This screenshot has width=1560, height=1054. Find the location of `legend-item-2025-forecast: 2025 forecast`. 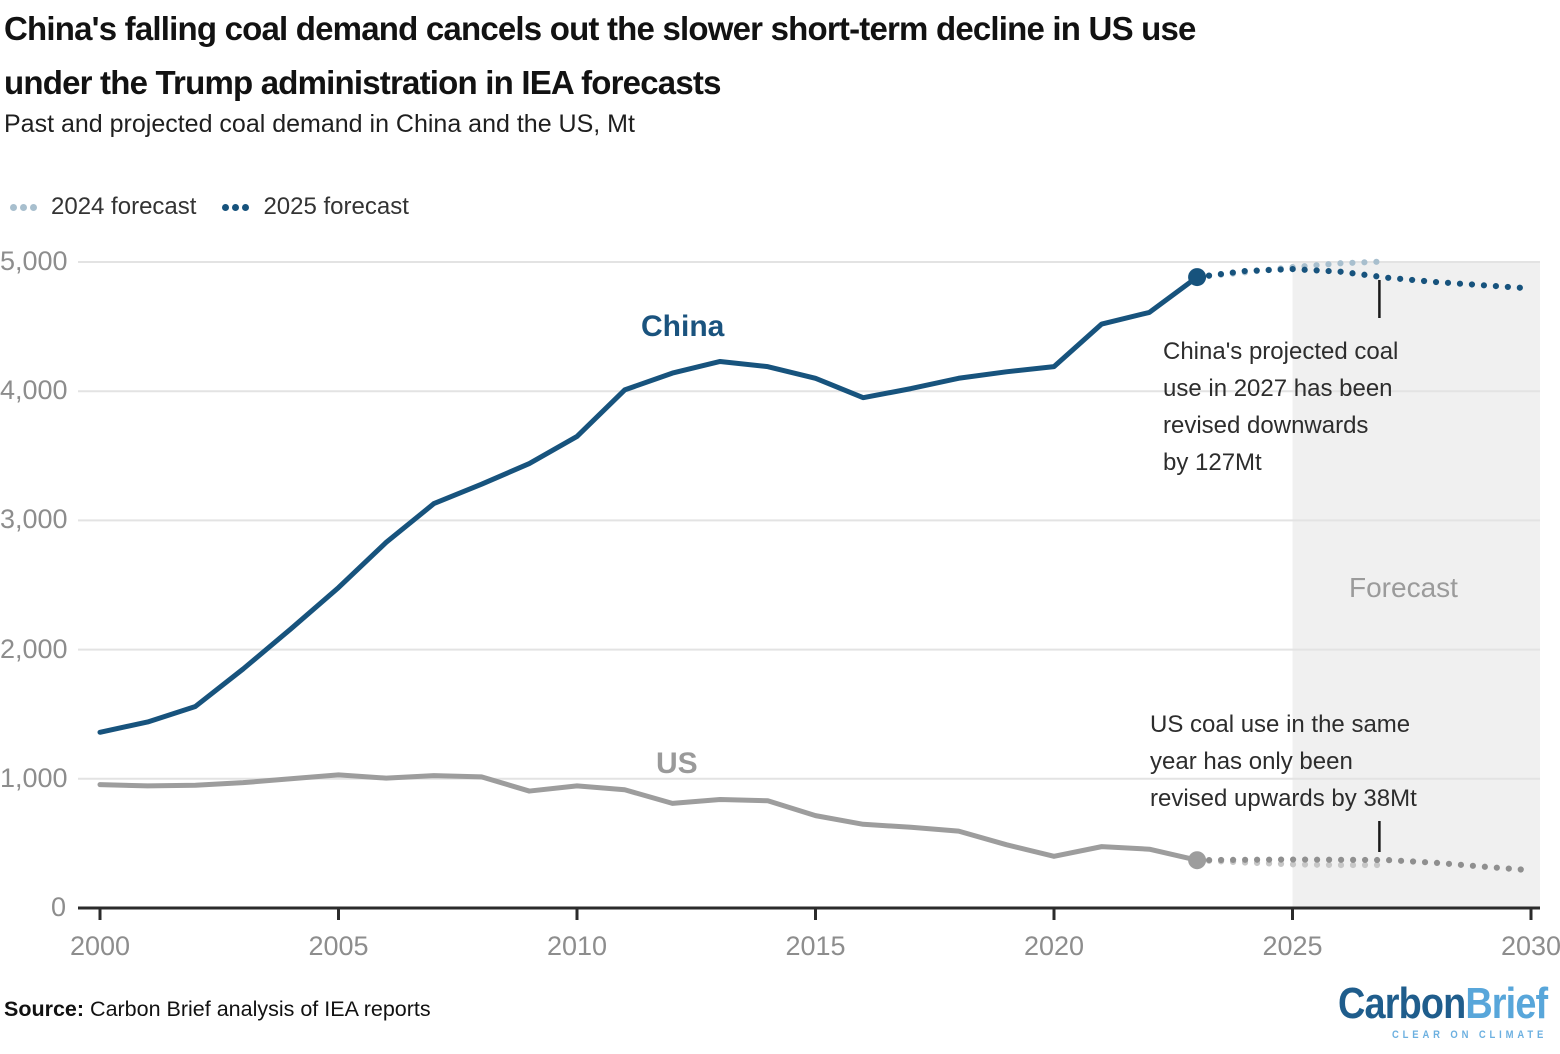

legend-item-2025-forecast: 2025 forecast is located at coordinates (315, 207).